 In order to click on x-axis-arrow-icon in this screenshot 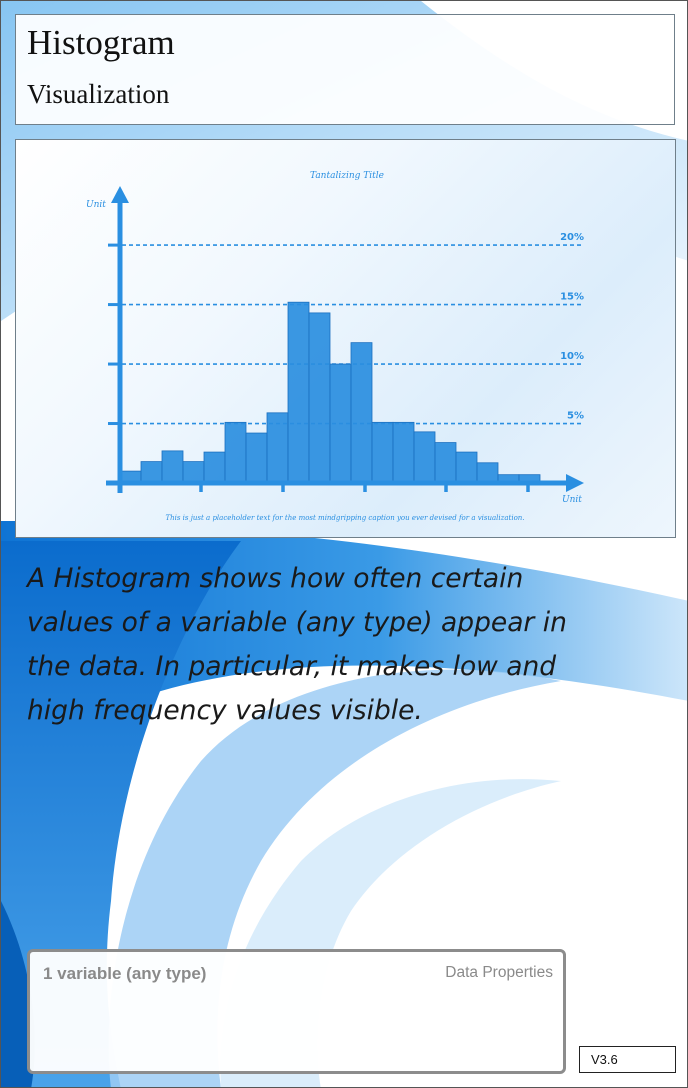, I will do `click(575, 483)`.